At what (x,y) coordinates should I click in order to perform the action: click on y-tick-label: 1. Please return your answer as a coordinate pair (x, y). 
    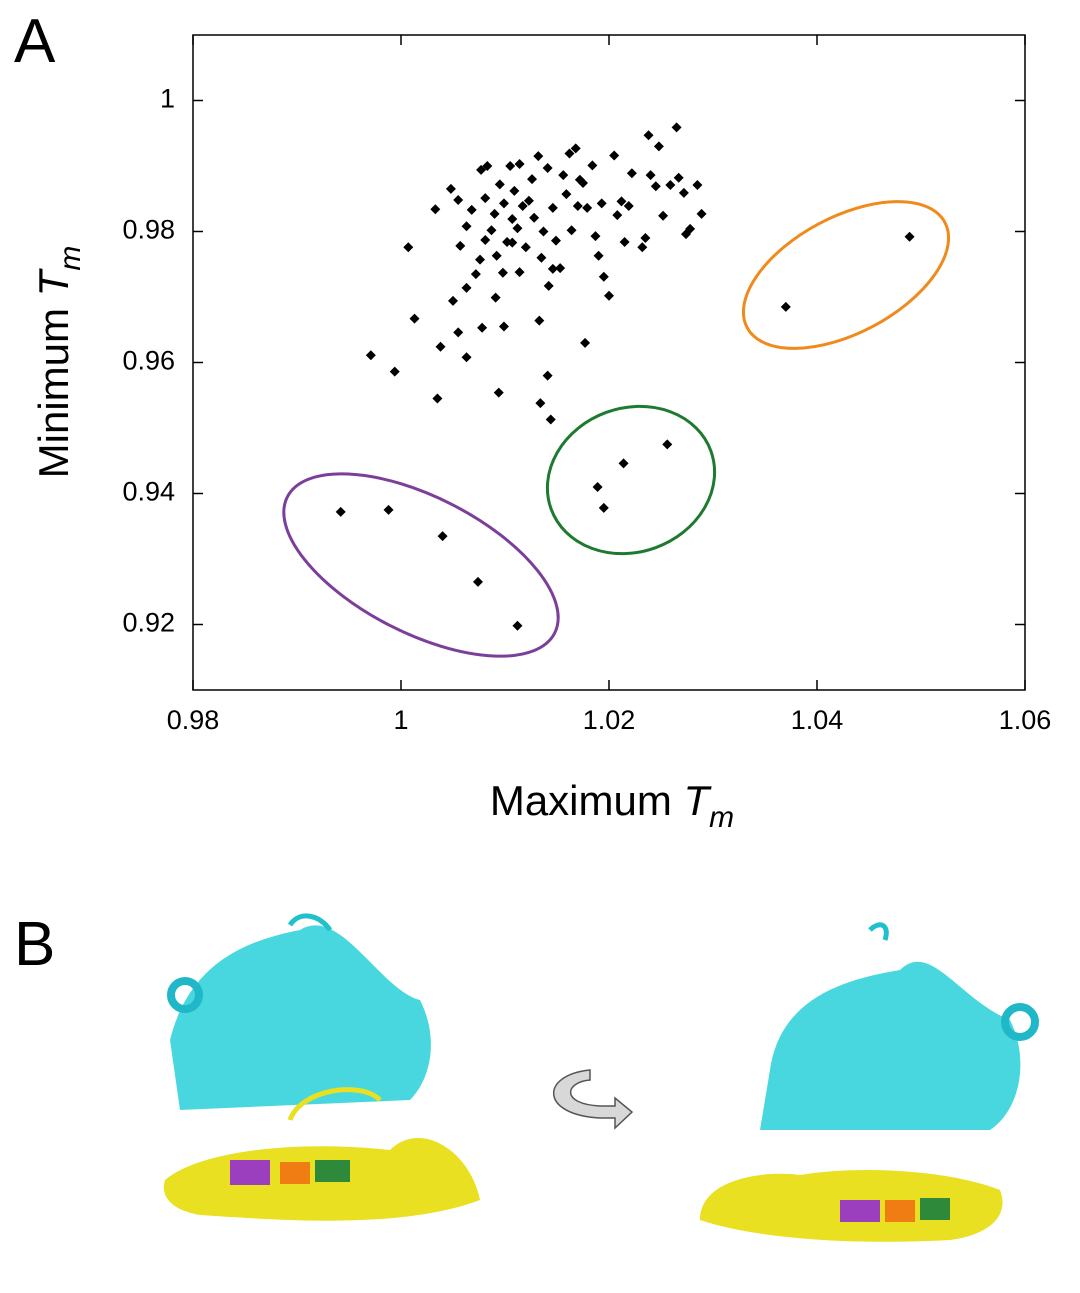
    Looking at the image, I should click on (167, 99).